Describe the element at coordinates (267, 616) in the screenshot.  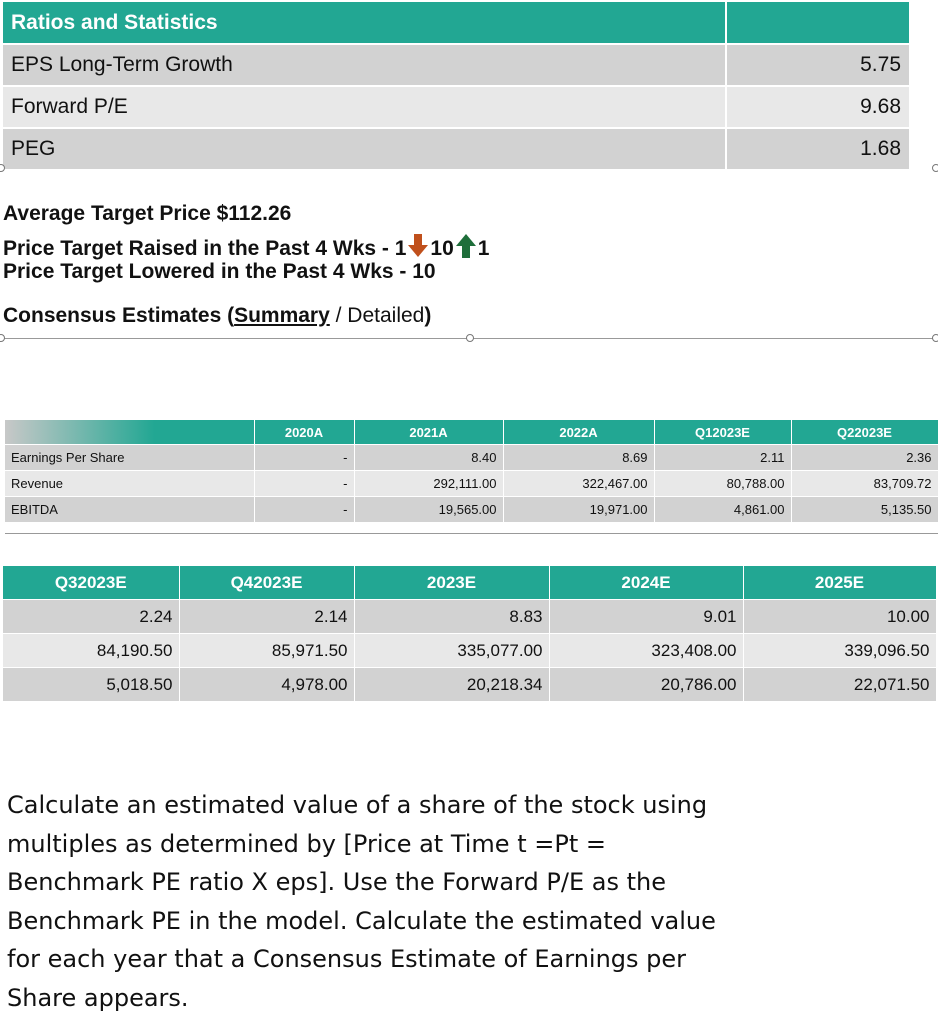
I see `cell: 2.14` at that location.